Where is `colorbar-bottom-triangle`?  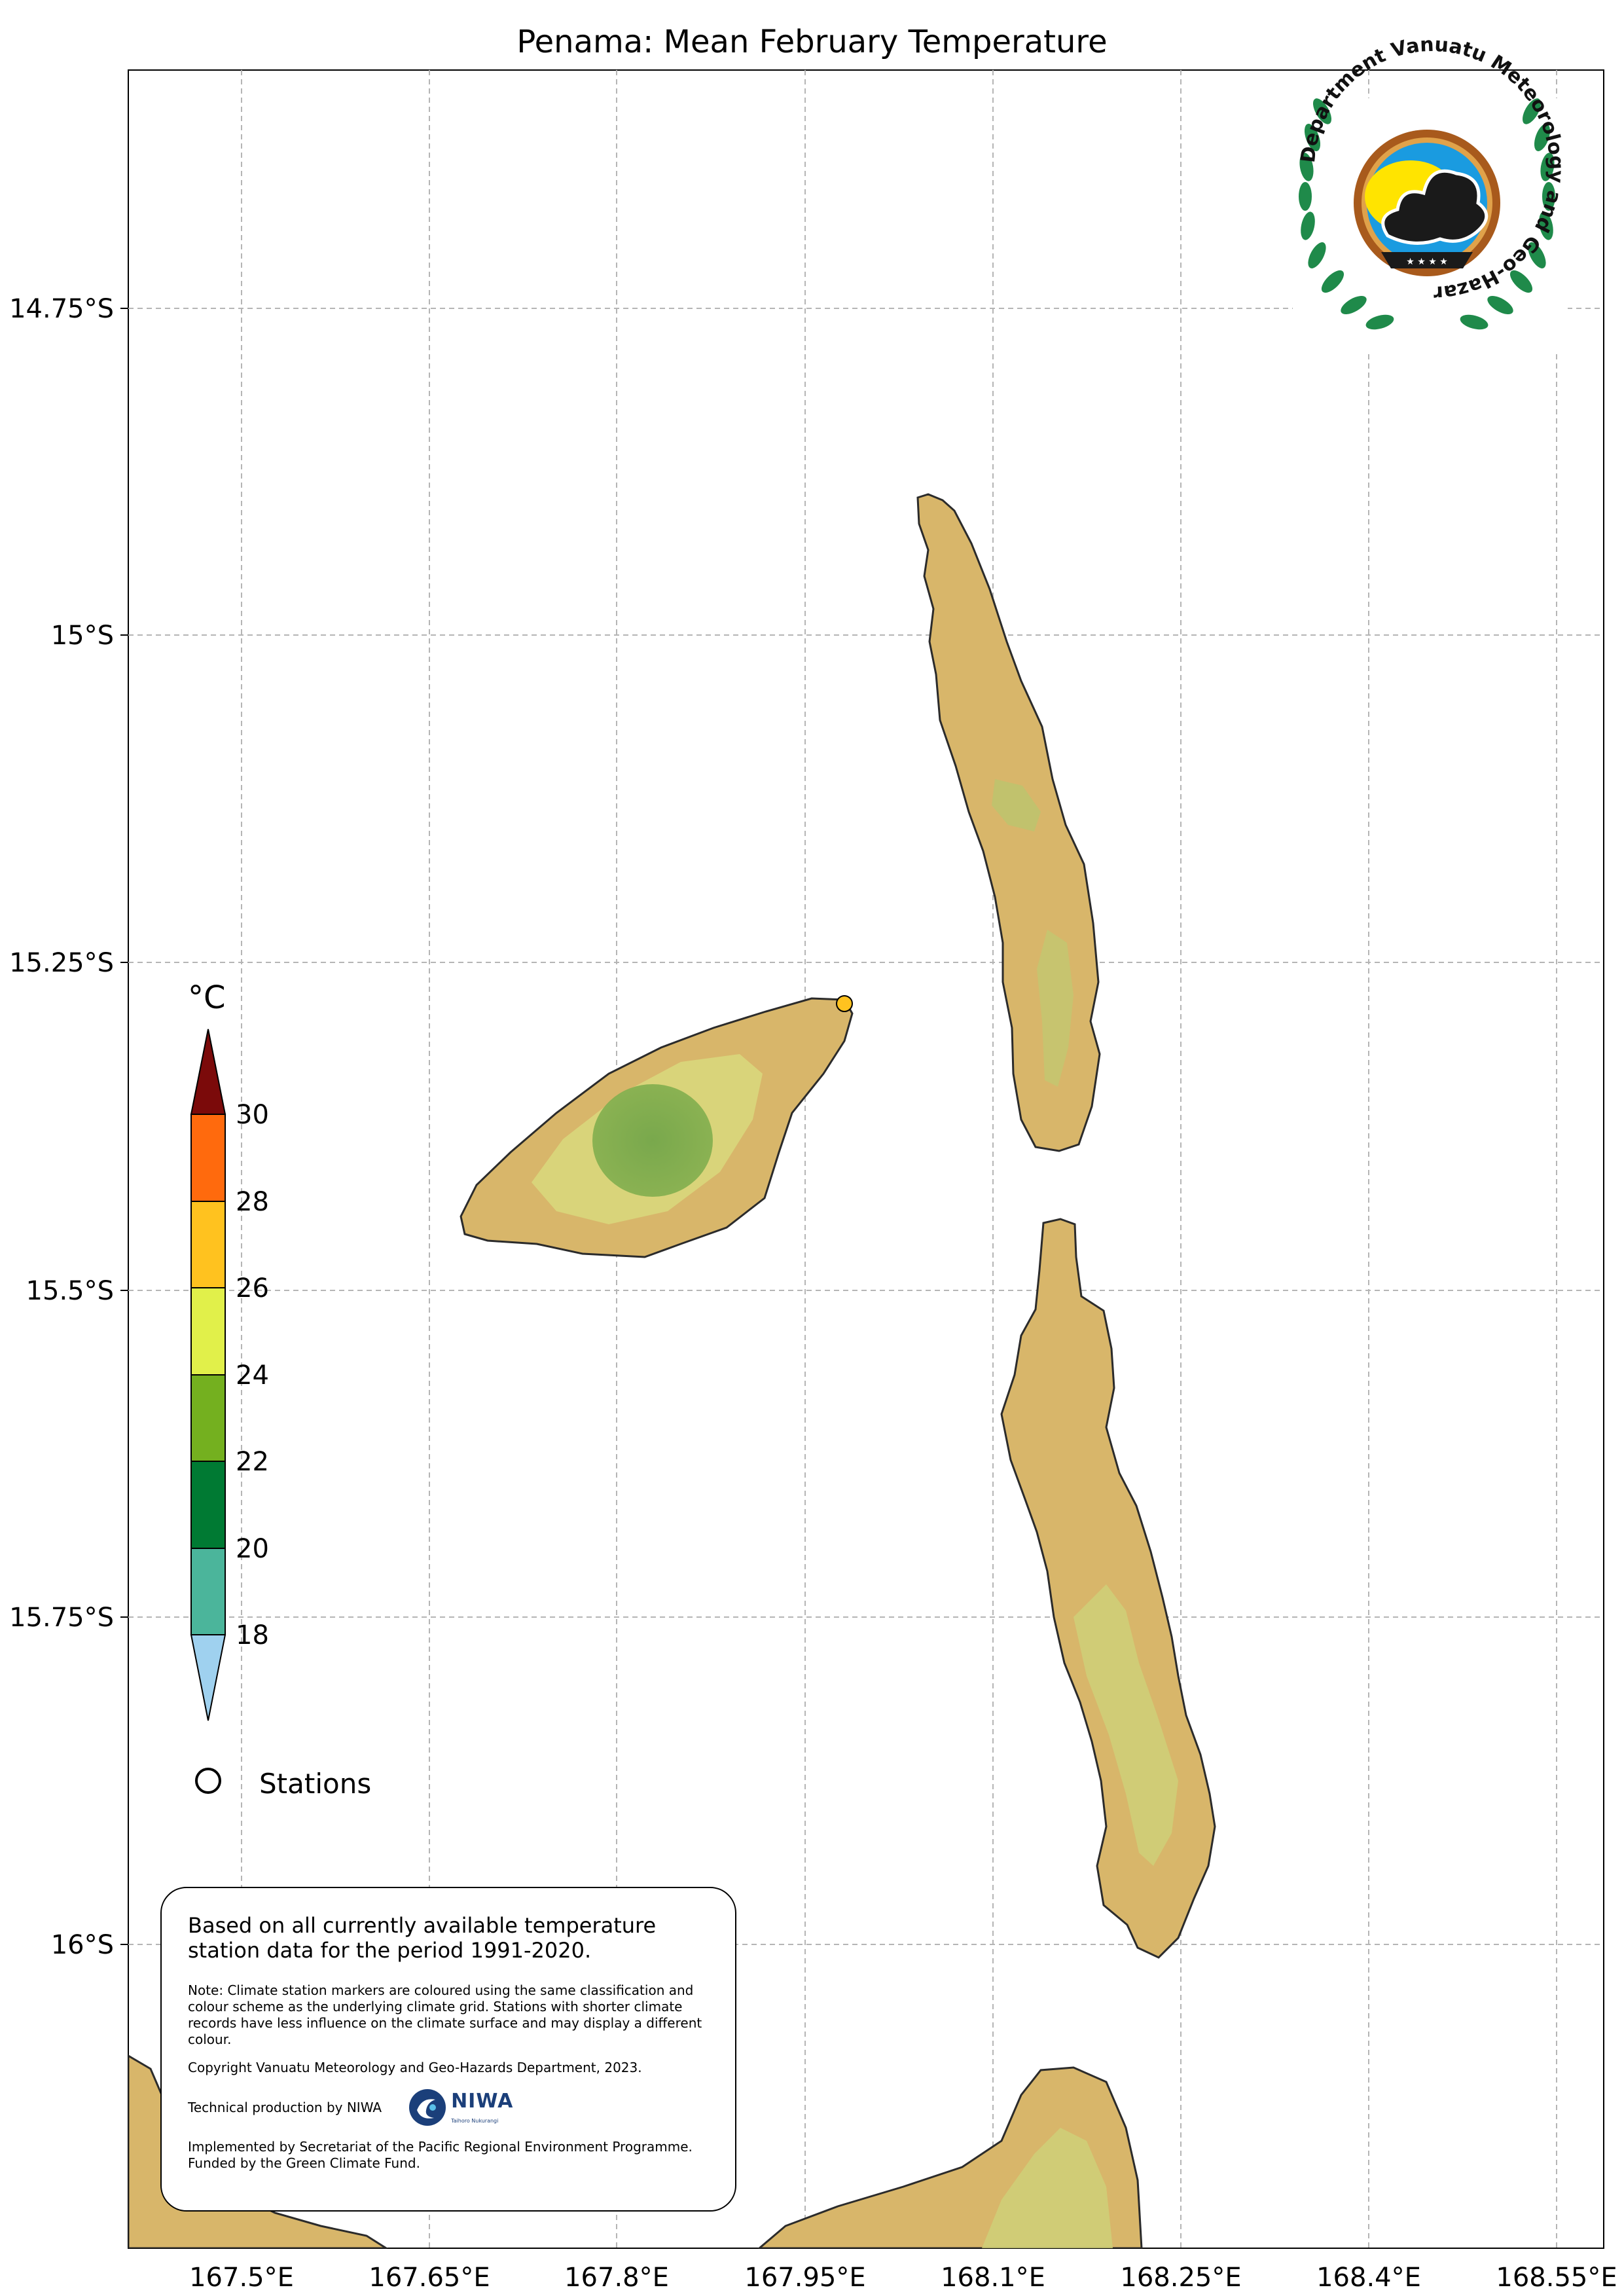
colorbar-bottom-triangle is located at coordinates (208, 1677).